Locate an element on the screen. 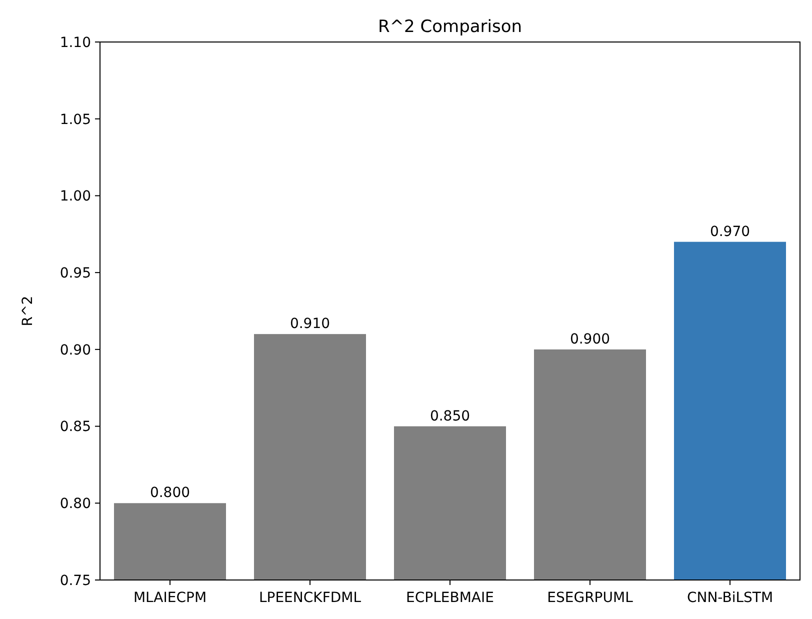 This screenshot has height=619, width=812. y-tick-label: 0.75 is located at coordinates (75, 580).